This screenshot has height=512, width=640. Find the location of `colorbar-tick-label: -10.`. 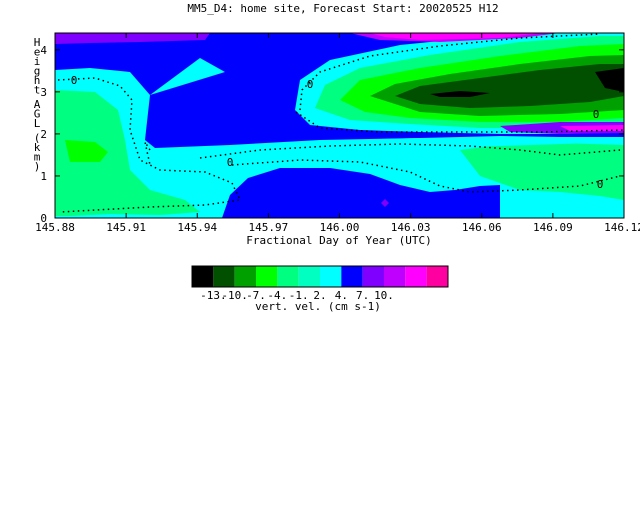

colorbar-tick-label: -10. is located at coordinates (234, 295).